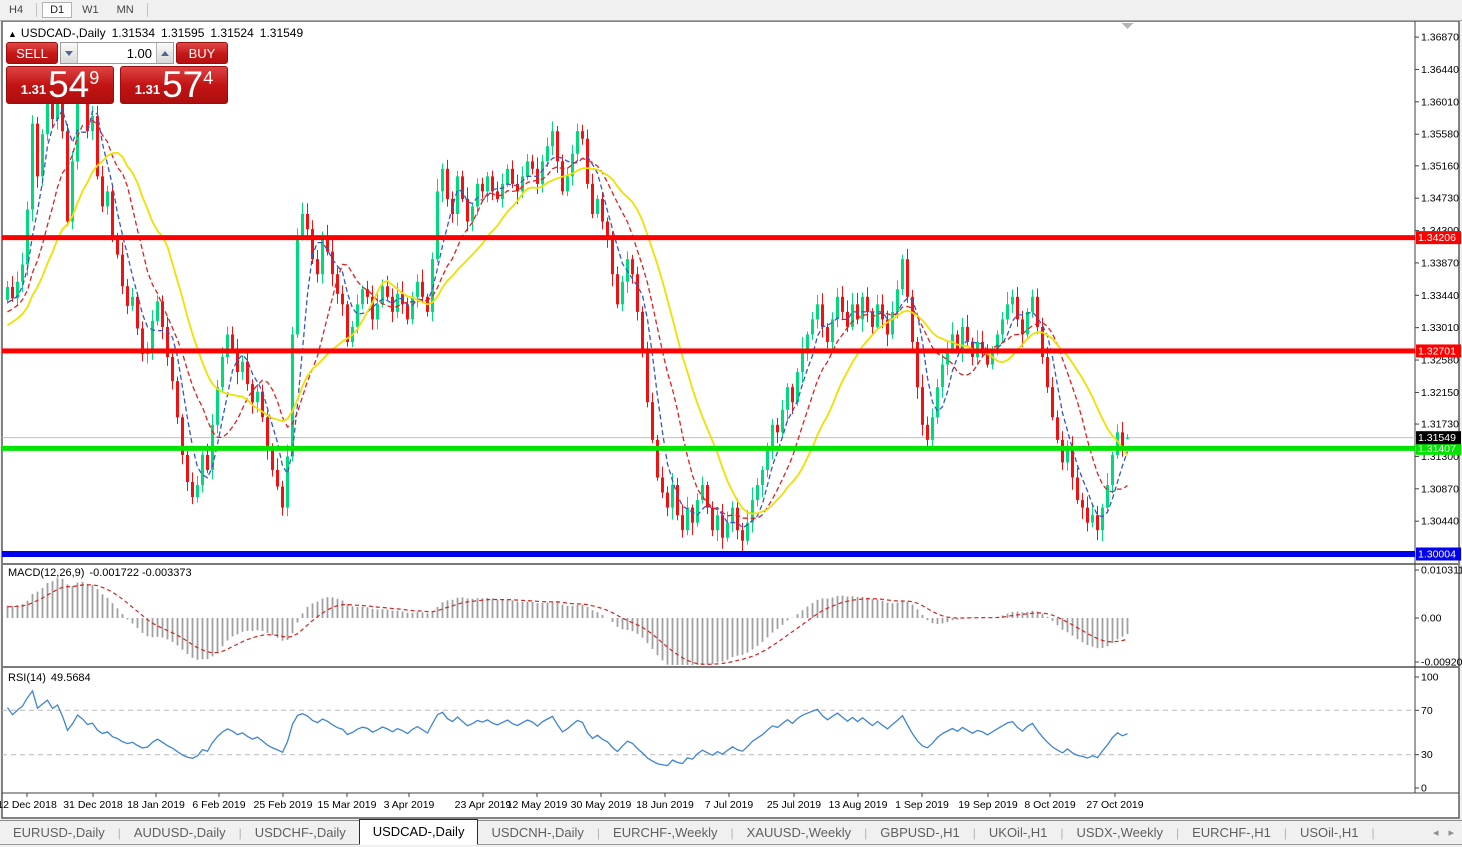 The width and height of the screenshot is (1462, 847). Describe the element at coordinates (1329, 832) in the screenshot. I see `tab-usoil-h1: USOil-,H1` at that location.